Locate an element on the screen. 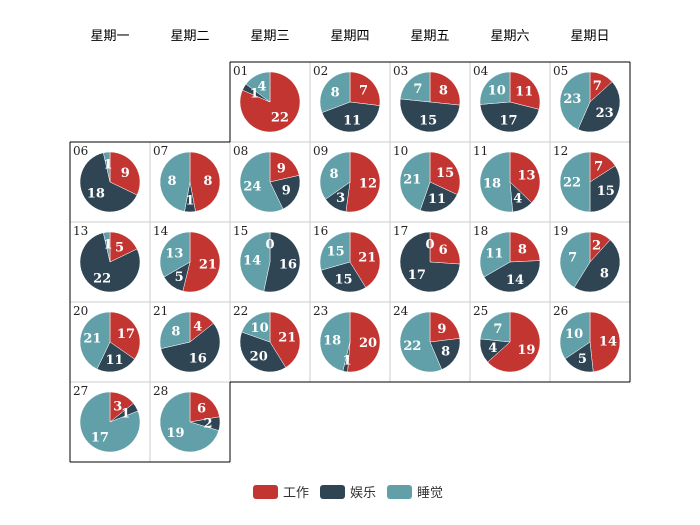 This screenshot has width=700, height=525. day-pie: 02 7 118 is located at coordinates (347, 98).